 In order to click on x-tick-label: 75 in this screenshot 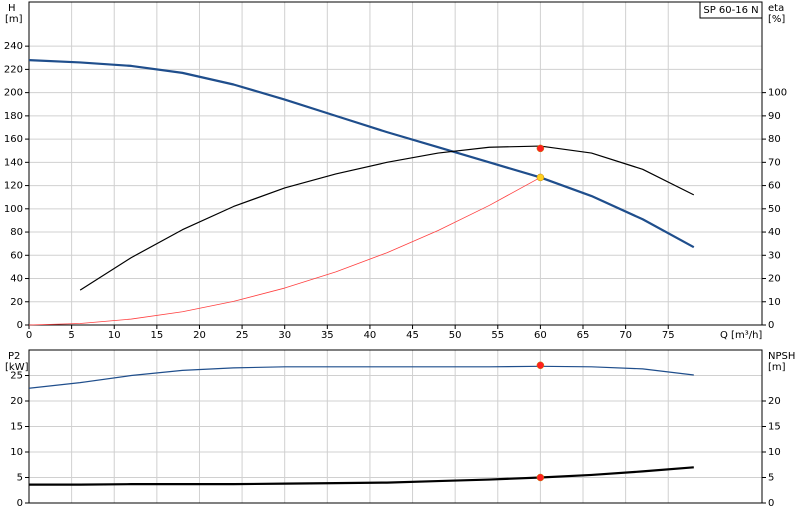, I will do `click(668, 335)`.